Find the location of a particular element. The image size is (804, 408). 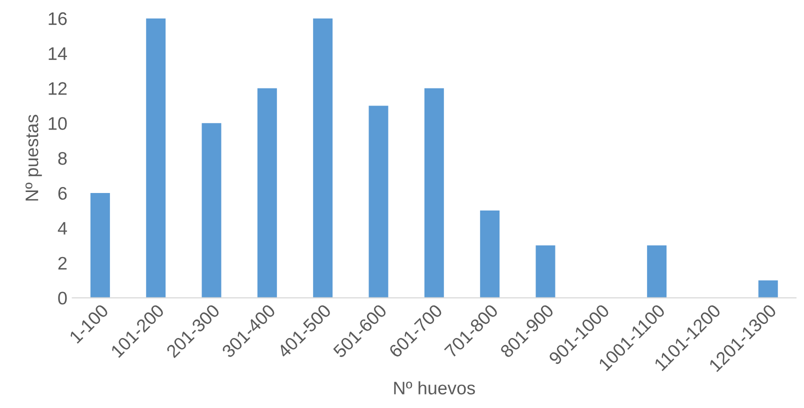

y-tick-label: 4 is located at coordinates (62, 228).